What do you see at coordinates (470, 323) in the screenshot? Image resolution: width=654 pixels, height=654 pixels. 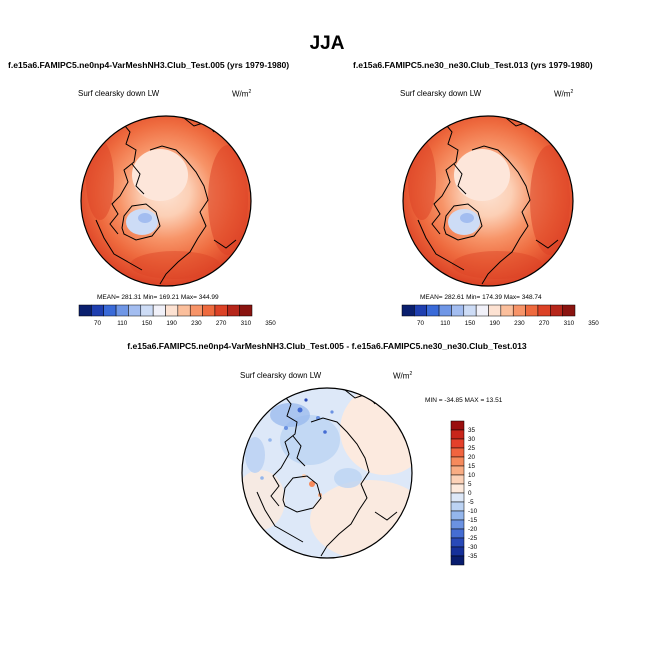 I see `right-colorbar-tick-label: 150` at bounding box center [470, 323].